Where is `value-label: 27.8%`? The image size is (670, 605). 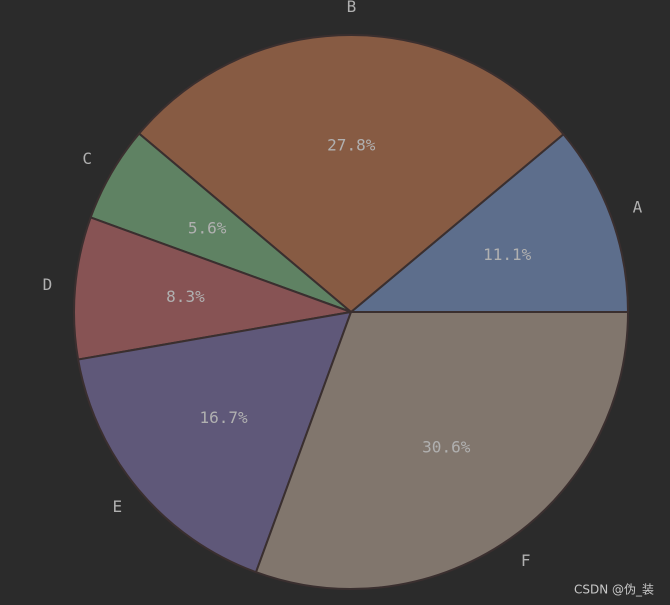
value-label: 27.8% is located at coordinates (351, 144).